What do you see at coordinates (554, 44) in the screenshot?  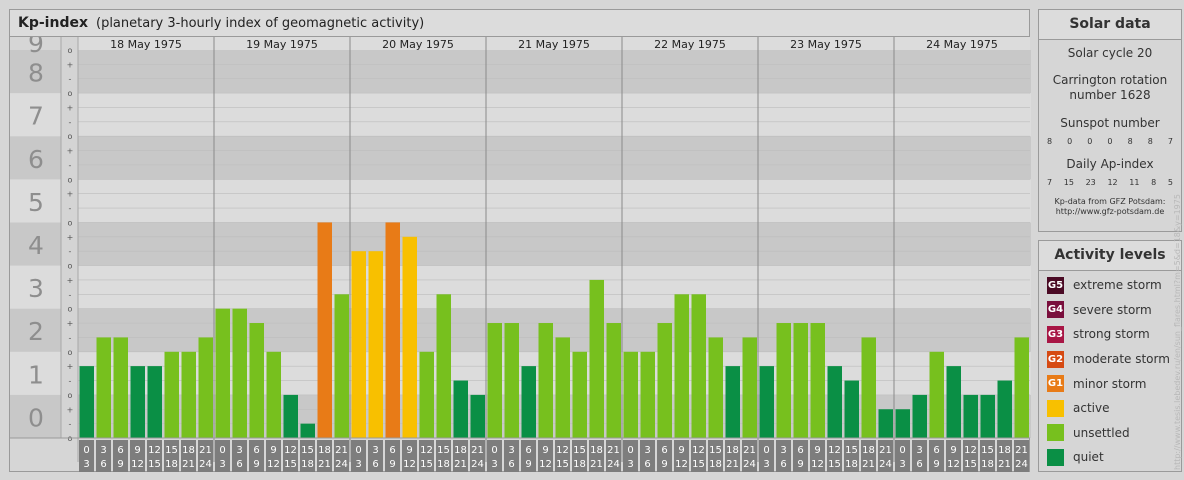 I see `day-label: 21 May 1975` at bounding box center [554, 44].